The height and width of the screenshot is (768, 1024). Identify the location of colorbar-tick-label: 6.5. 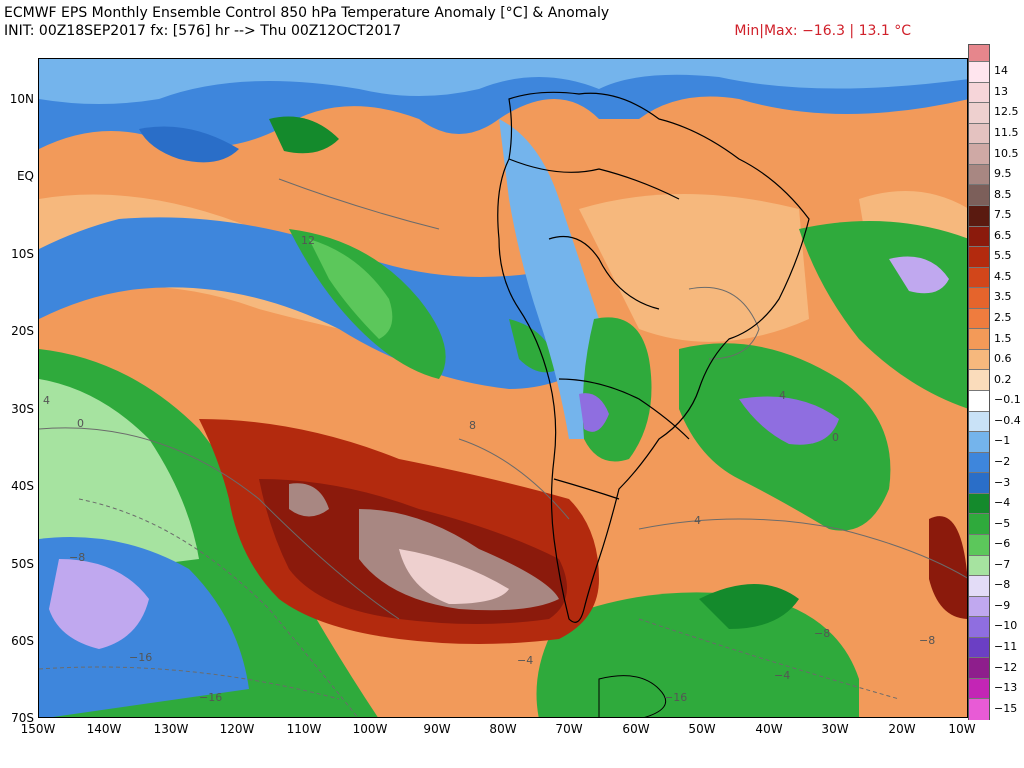
(1003, 235).